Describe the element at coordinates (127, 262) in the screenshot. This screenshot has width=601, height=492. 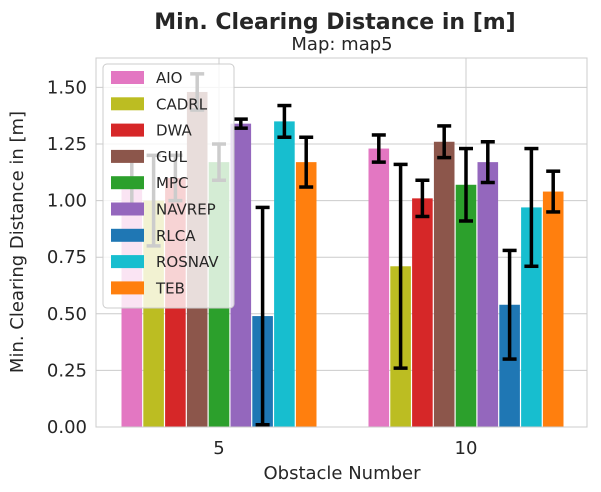
I see `legend-swatch-rosnav` at that location.